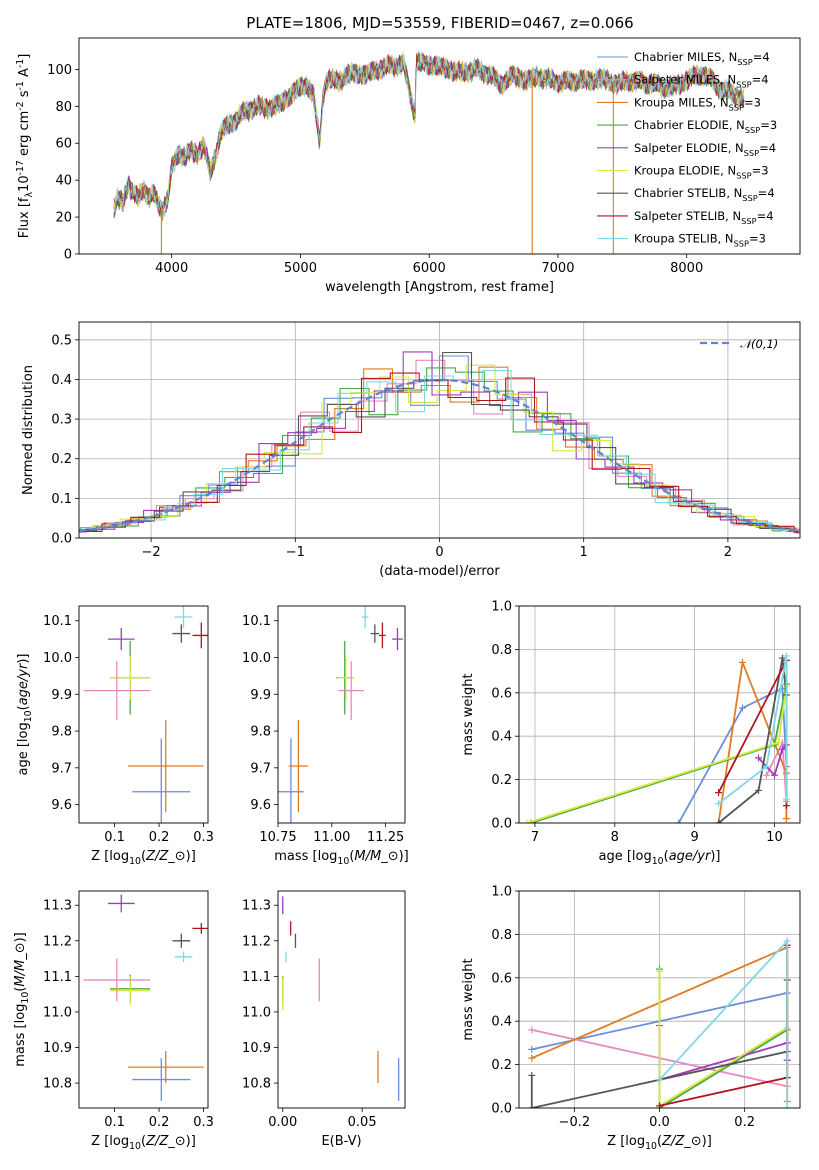 This screenshot has width=819, height=1170. Describe the element at coordinates (57, 621) in the screenshot. I see `y-tick-label: 10.1` at that location.